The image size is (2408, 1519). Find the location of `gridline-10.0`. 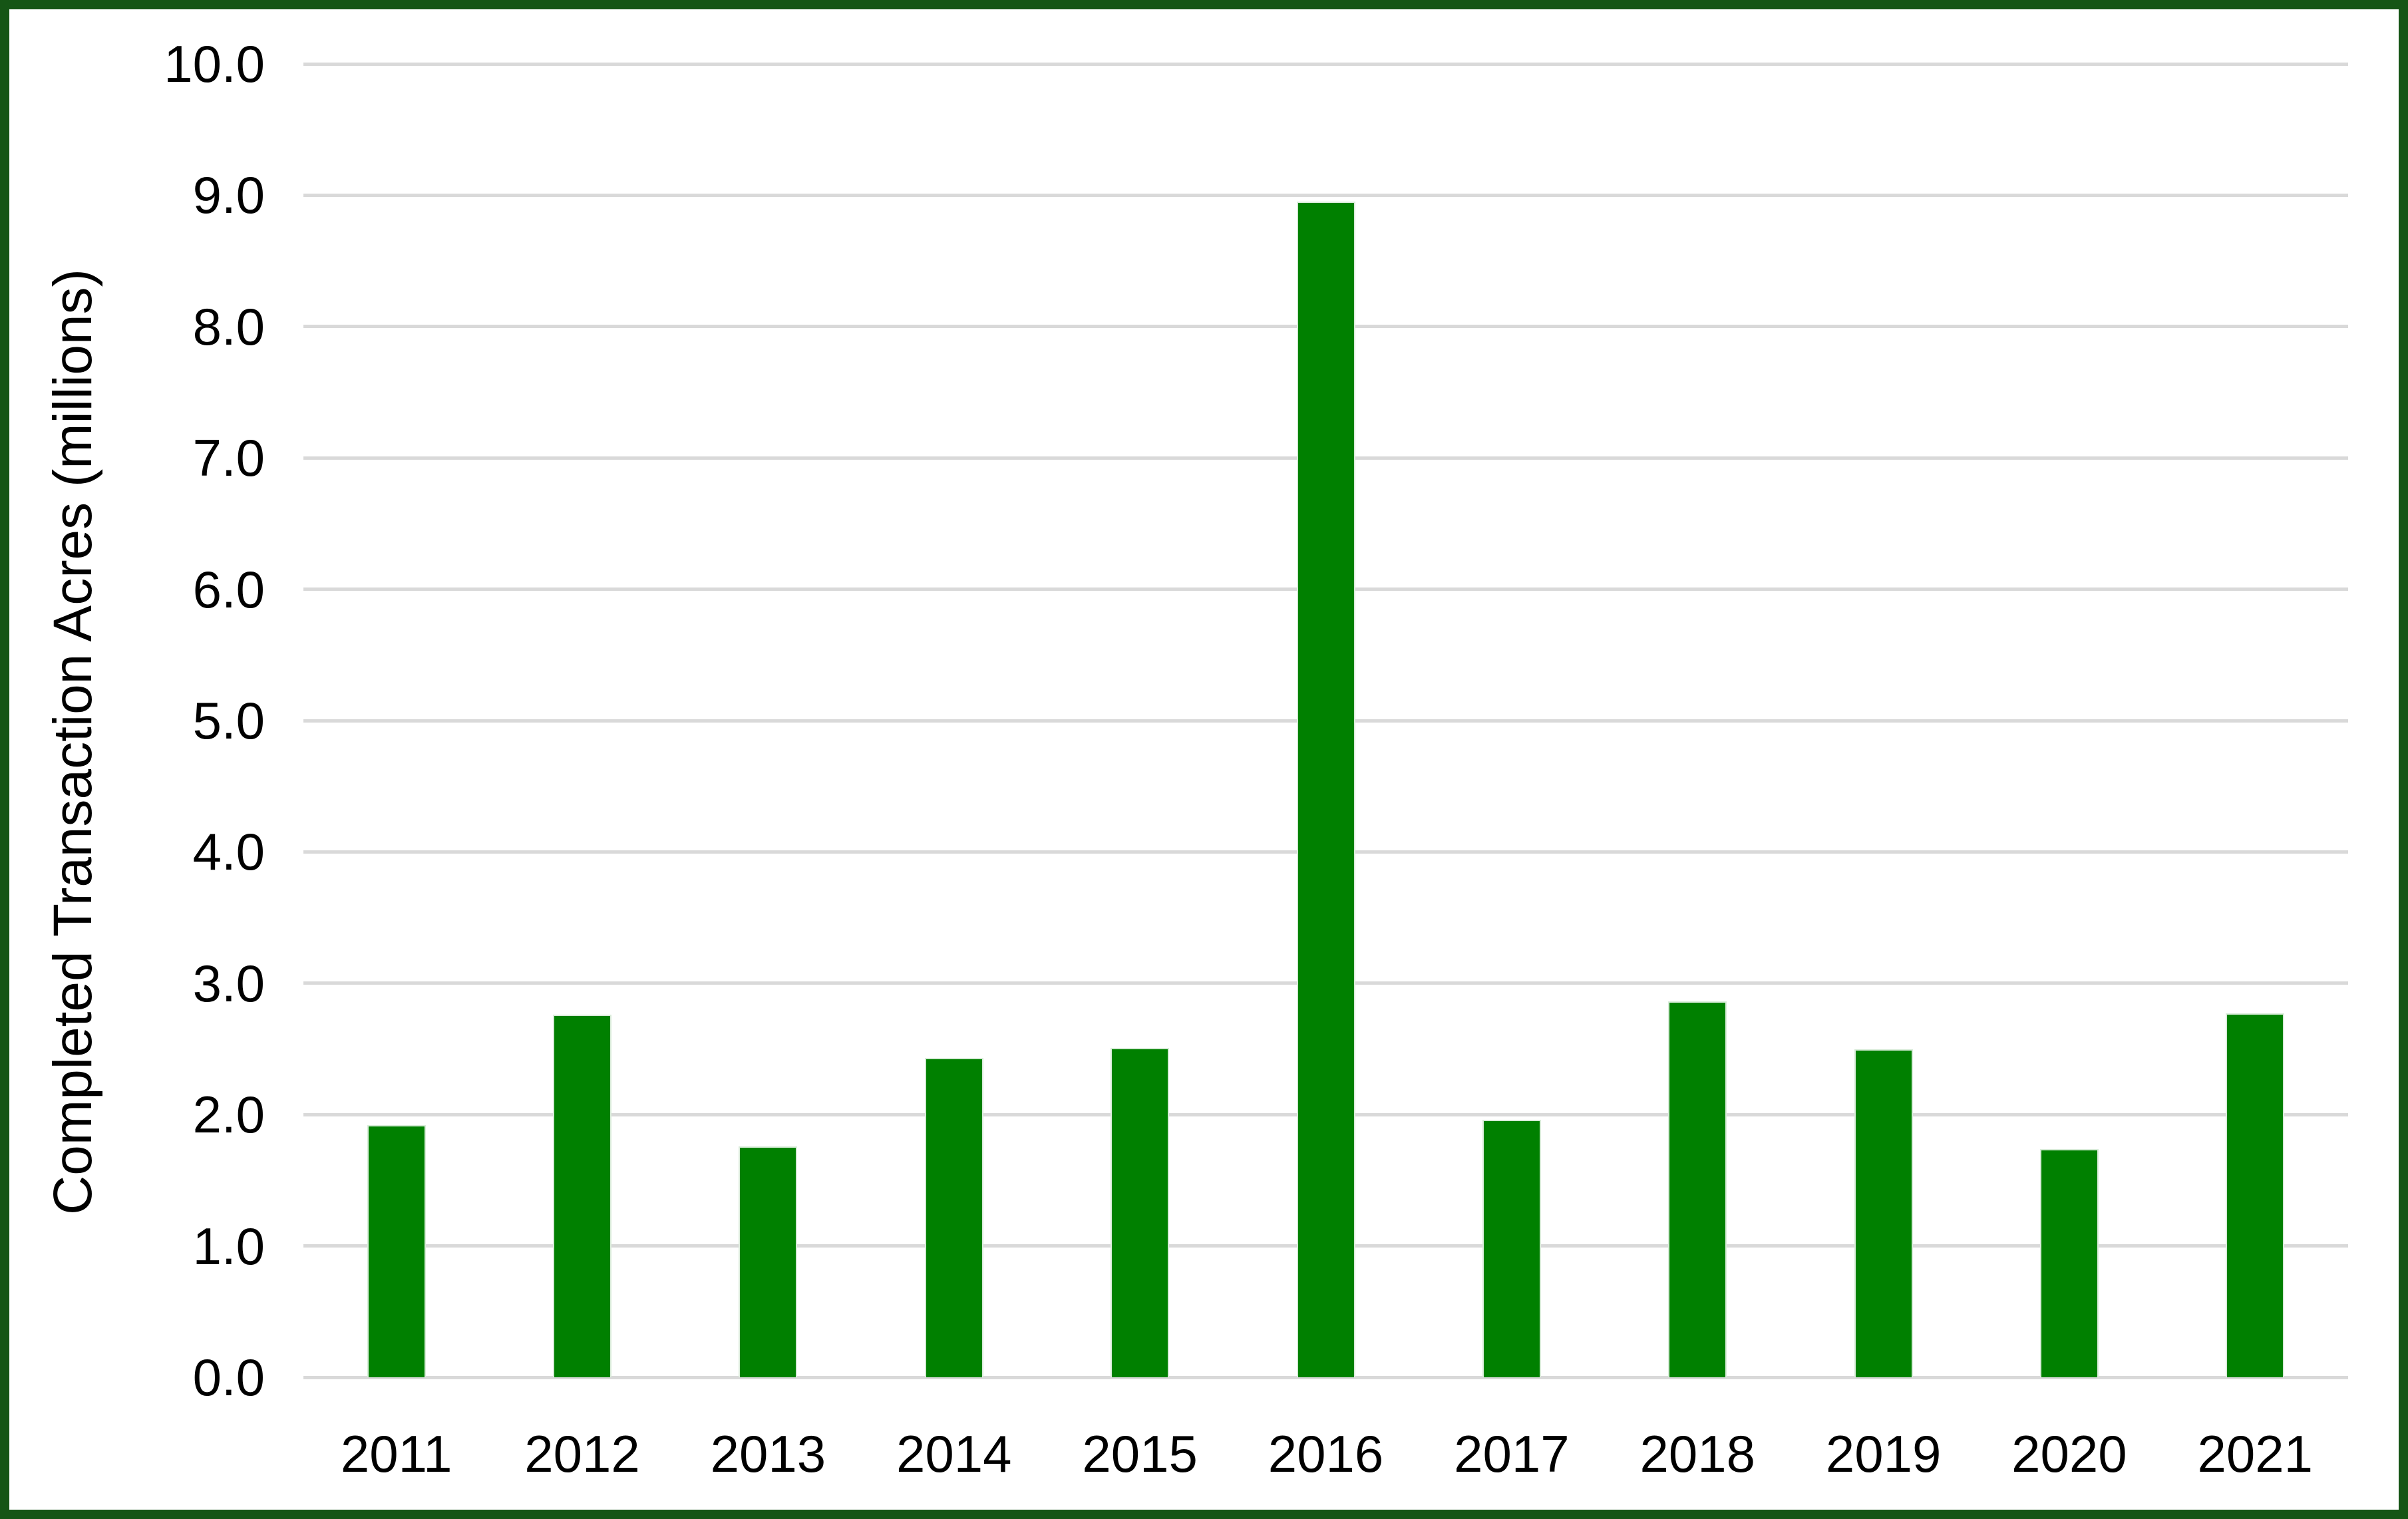

gridline-10.0 is located at coordinates (1325, 64).